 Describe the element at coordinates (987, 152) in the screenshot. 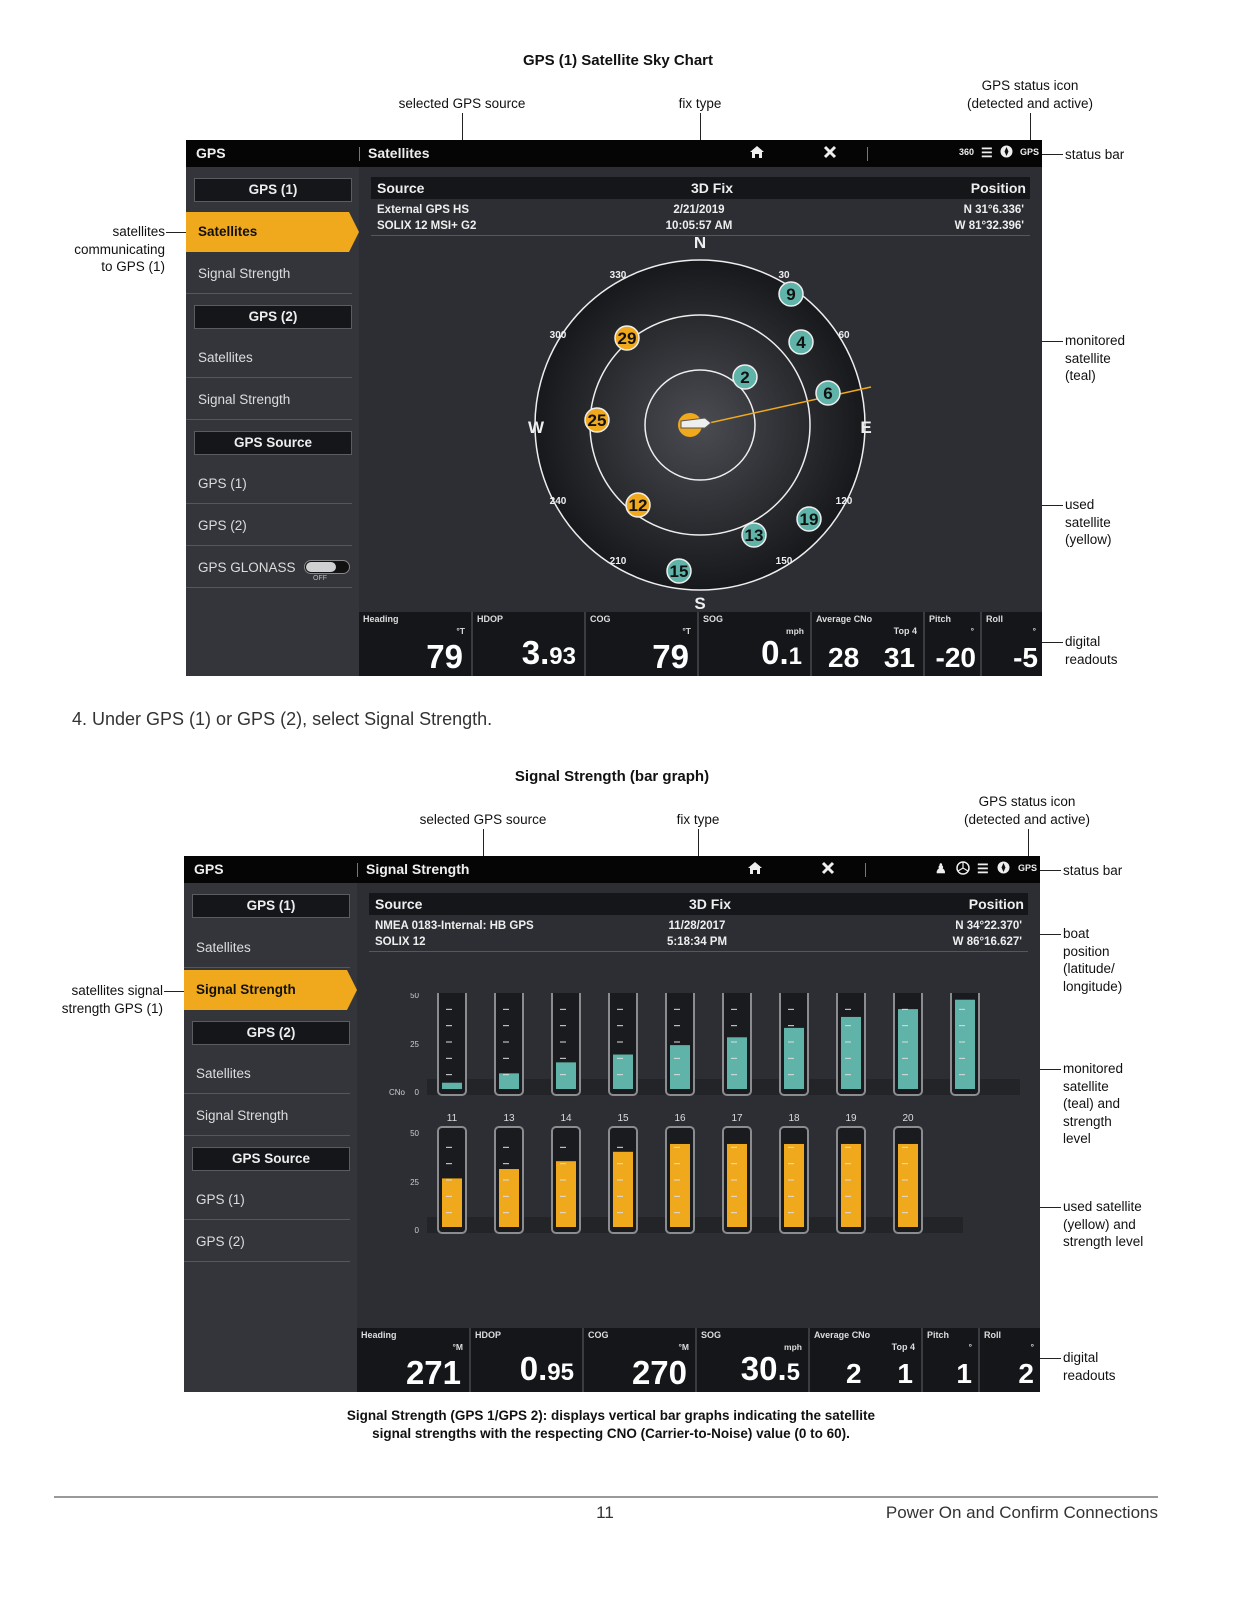

I see `sonar-icon: ☰` at that location.